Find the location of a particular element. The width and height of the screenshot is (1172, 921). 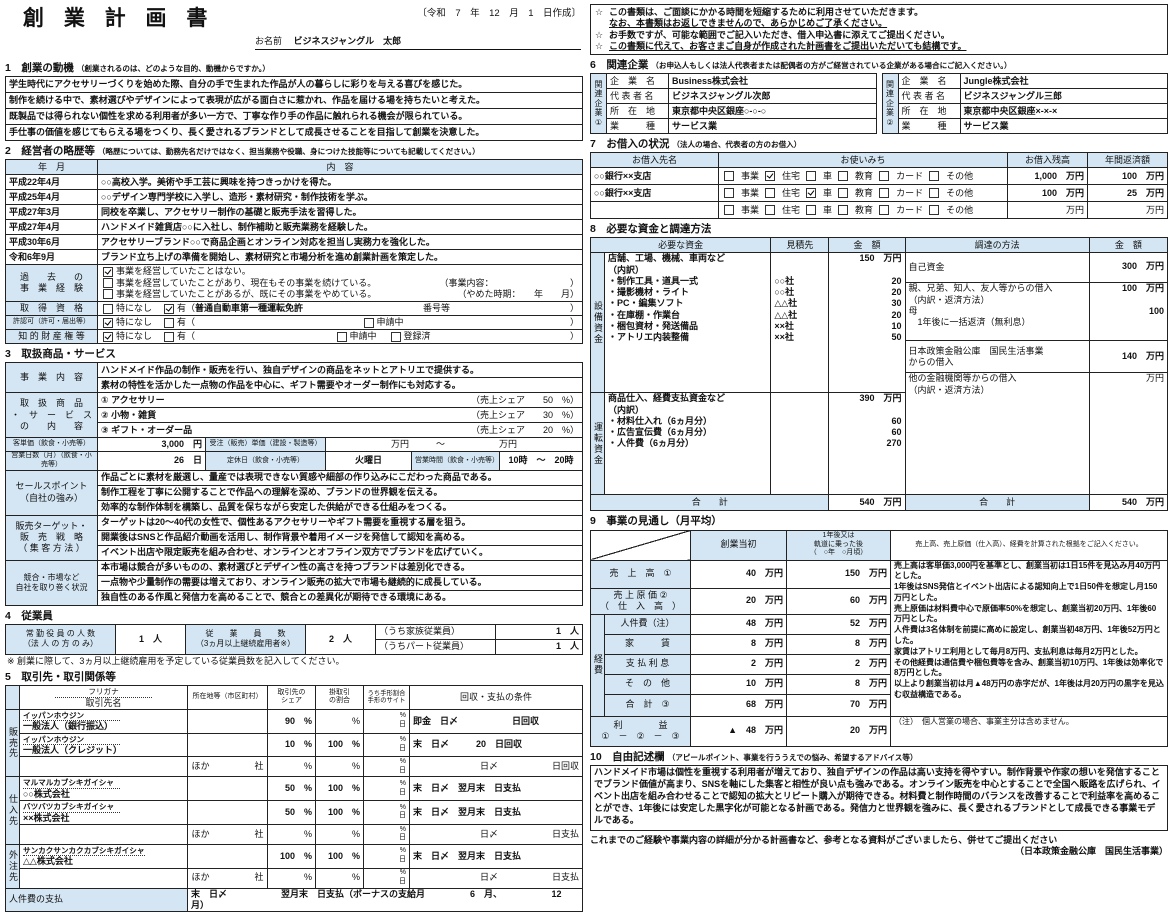

usage-label: 教育 is located at coordinates (864, 192).